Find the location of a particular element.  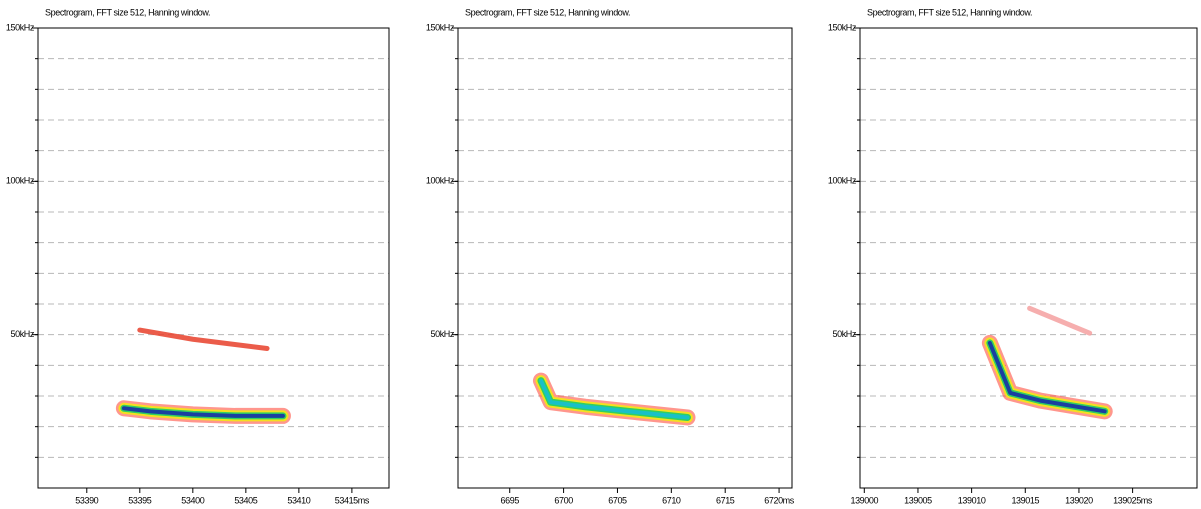

x-tick-label: 53395 is located at coordinates (139, 500).